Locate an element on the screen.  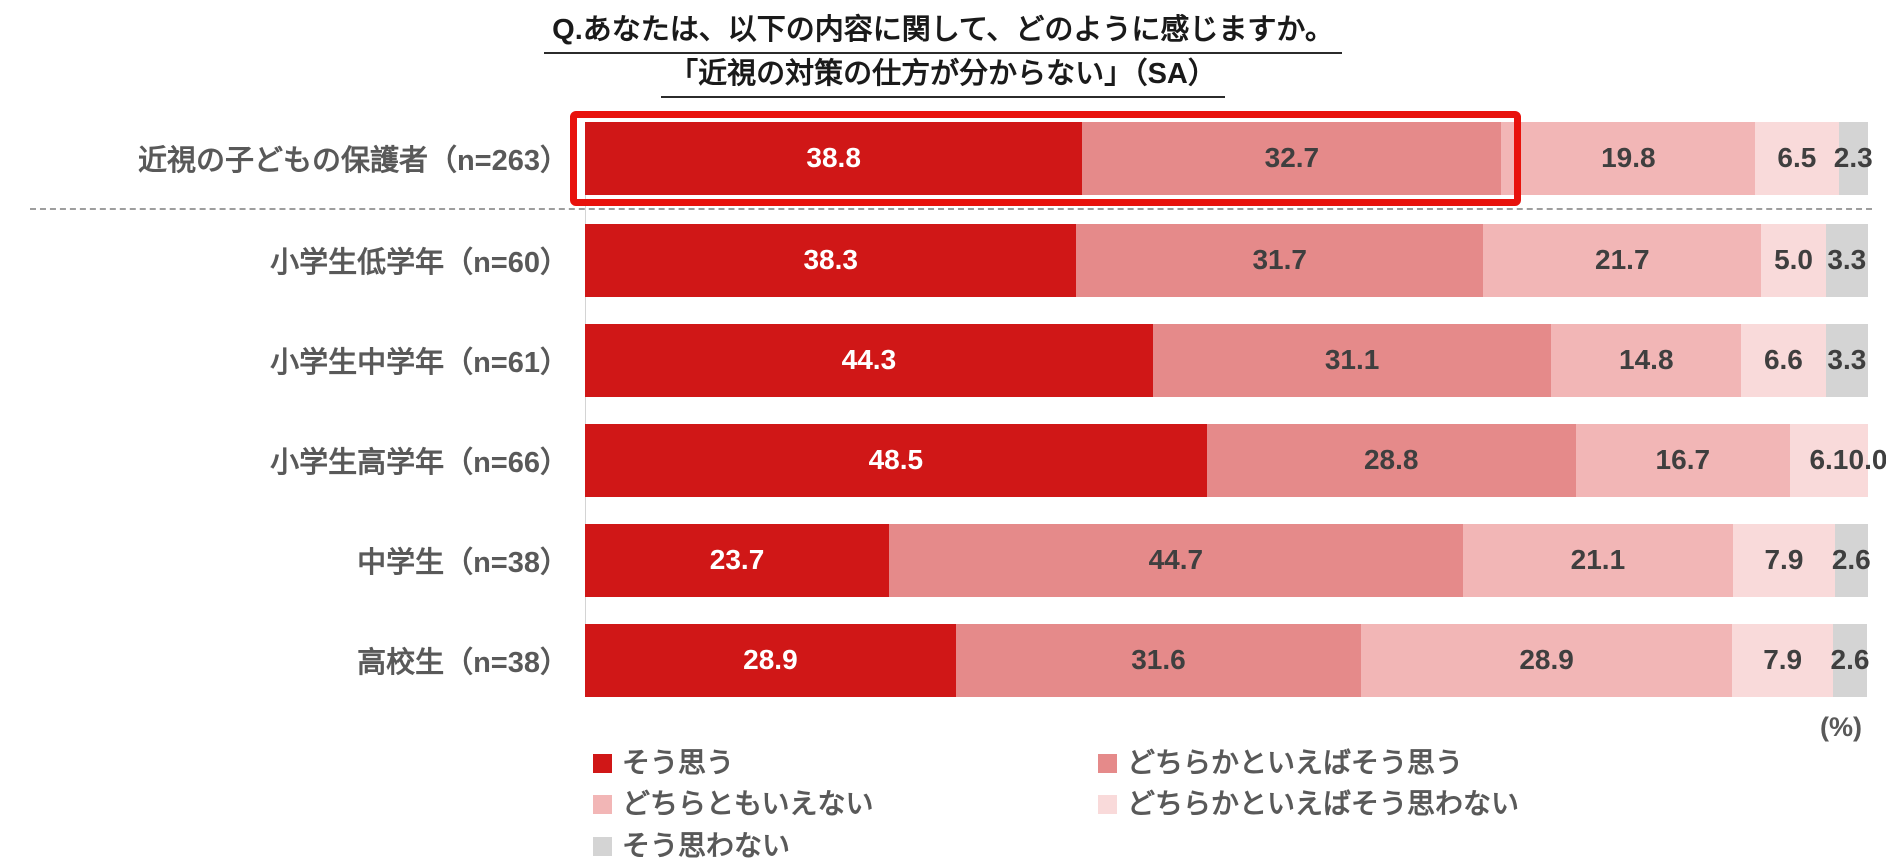
stacked-bar: 38.8 32.7 19.8 6.5 2.3 is located at coordinates (1229, 158).